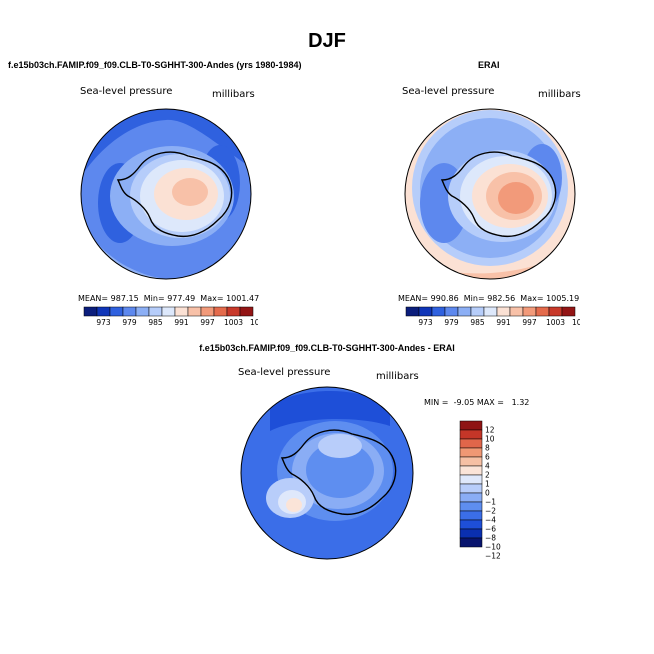 The image size is (654, 654). What do you see at coordinates (490, 529) in the screenshot?
I see `colorbar-tick-label: −6` at bounding box center [490, 529].